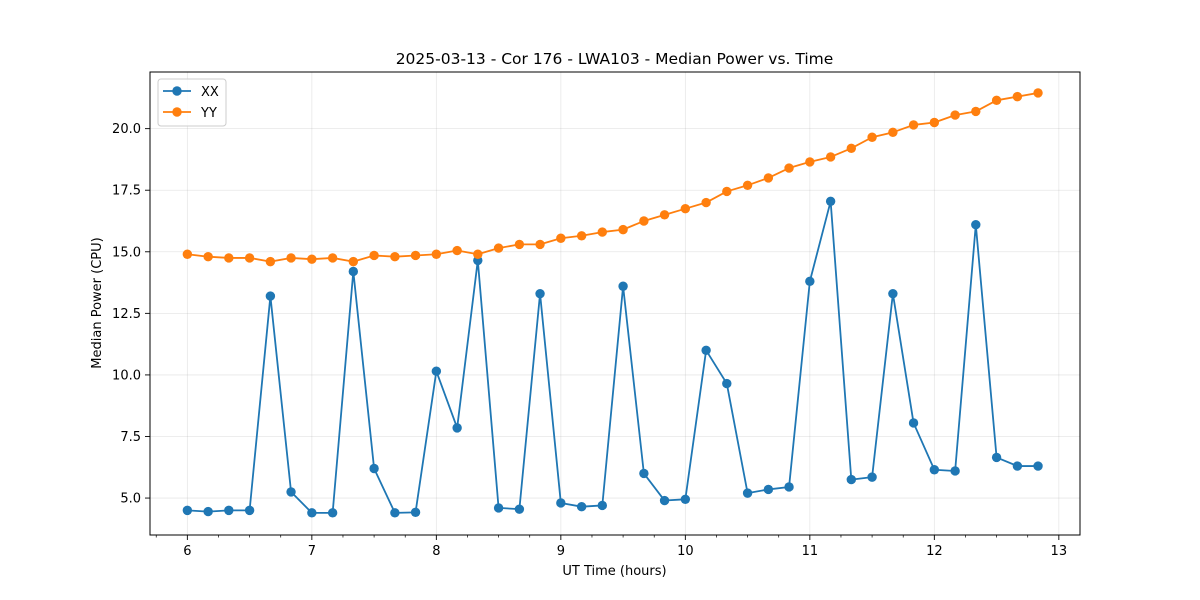 The height and width of the screenshot is (600, 1200). What do you see at coordinates (126, 314) in the screenshot?
I see `y-tick-label: 12.5` at bounding box center [126, 314].